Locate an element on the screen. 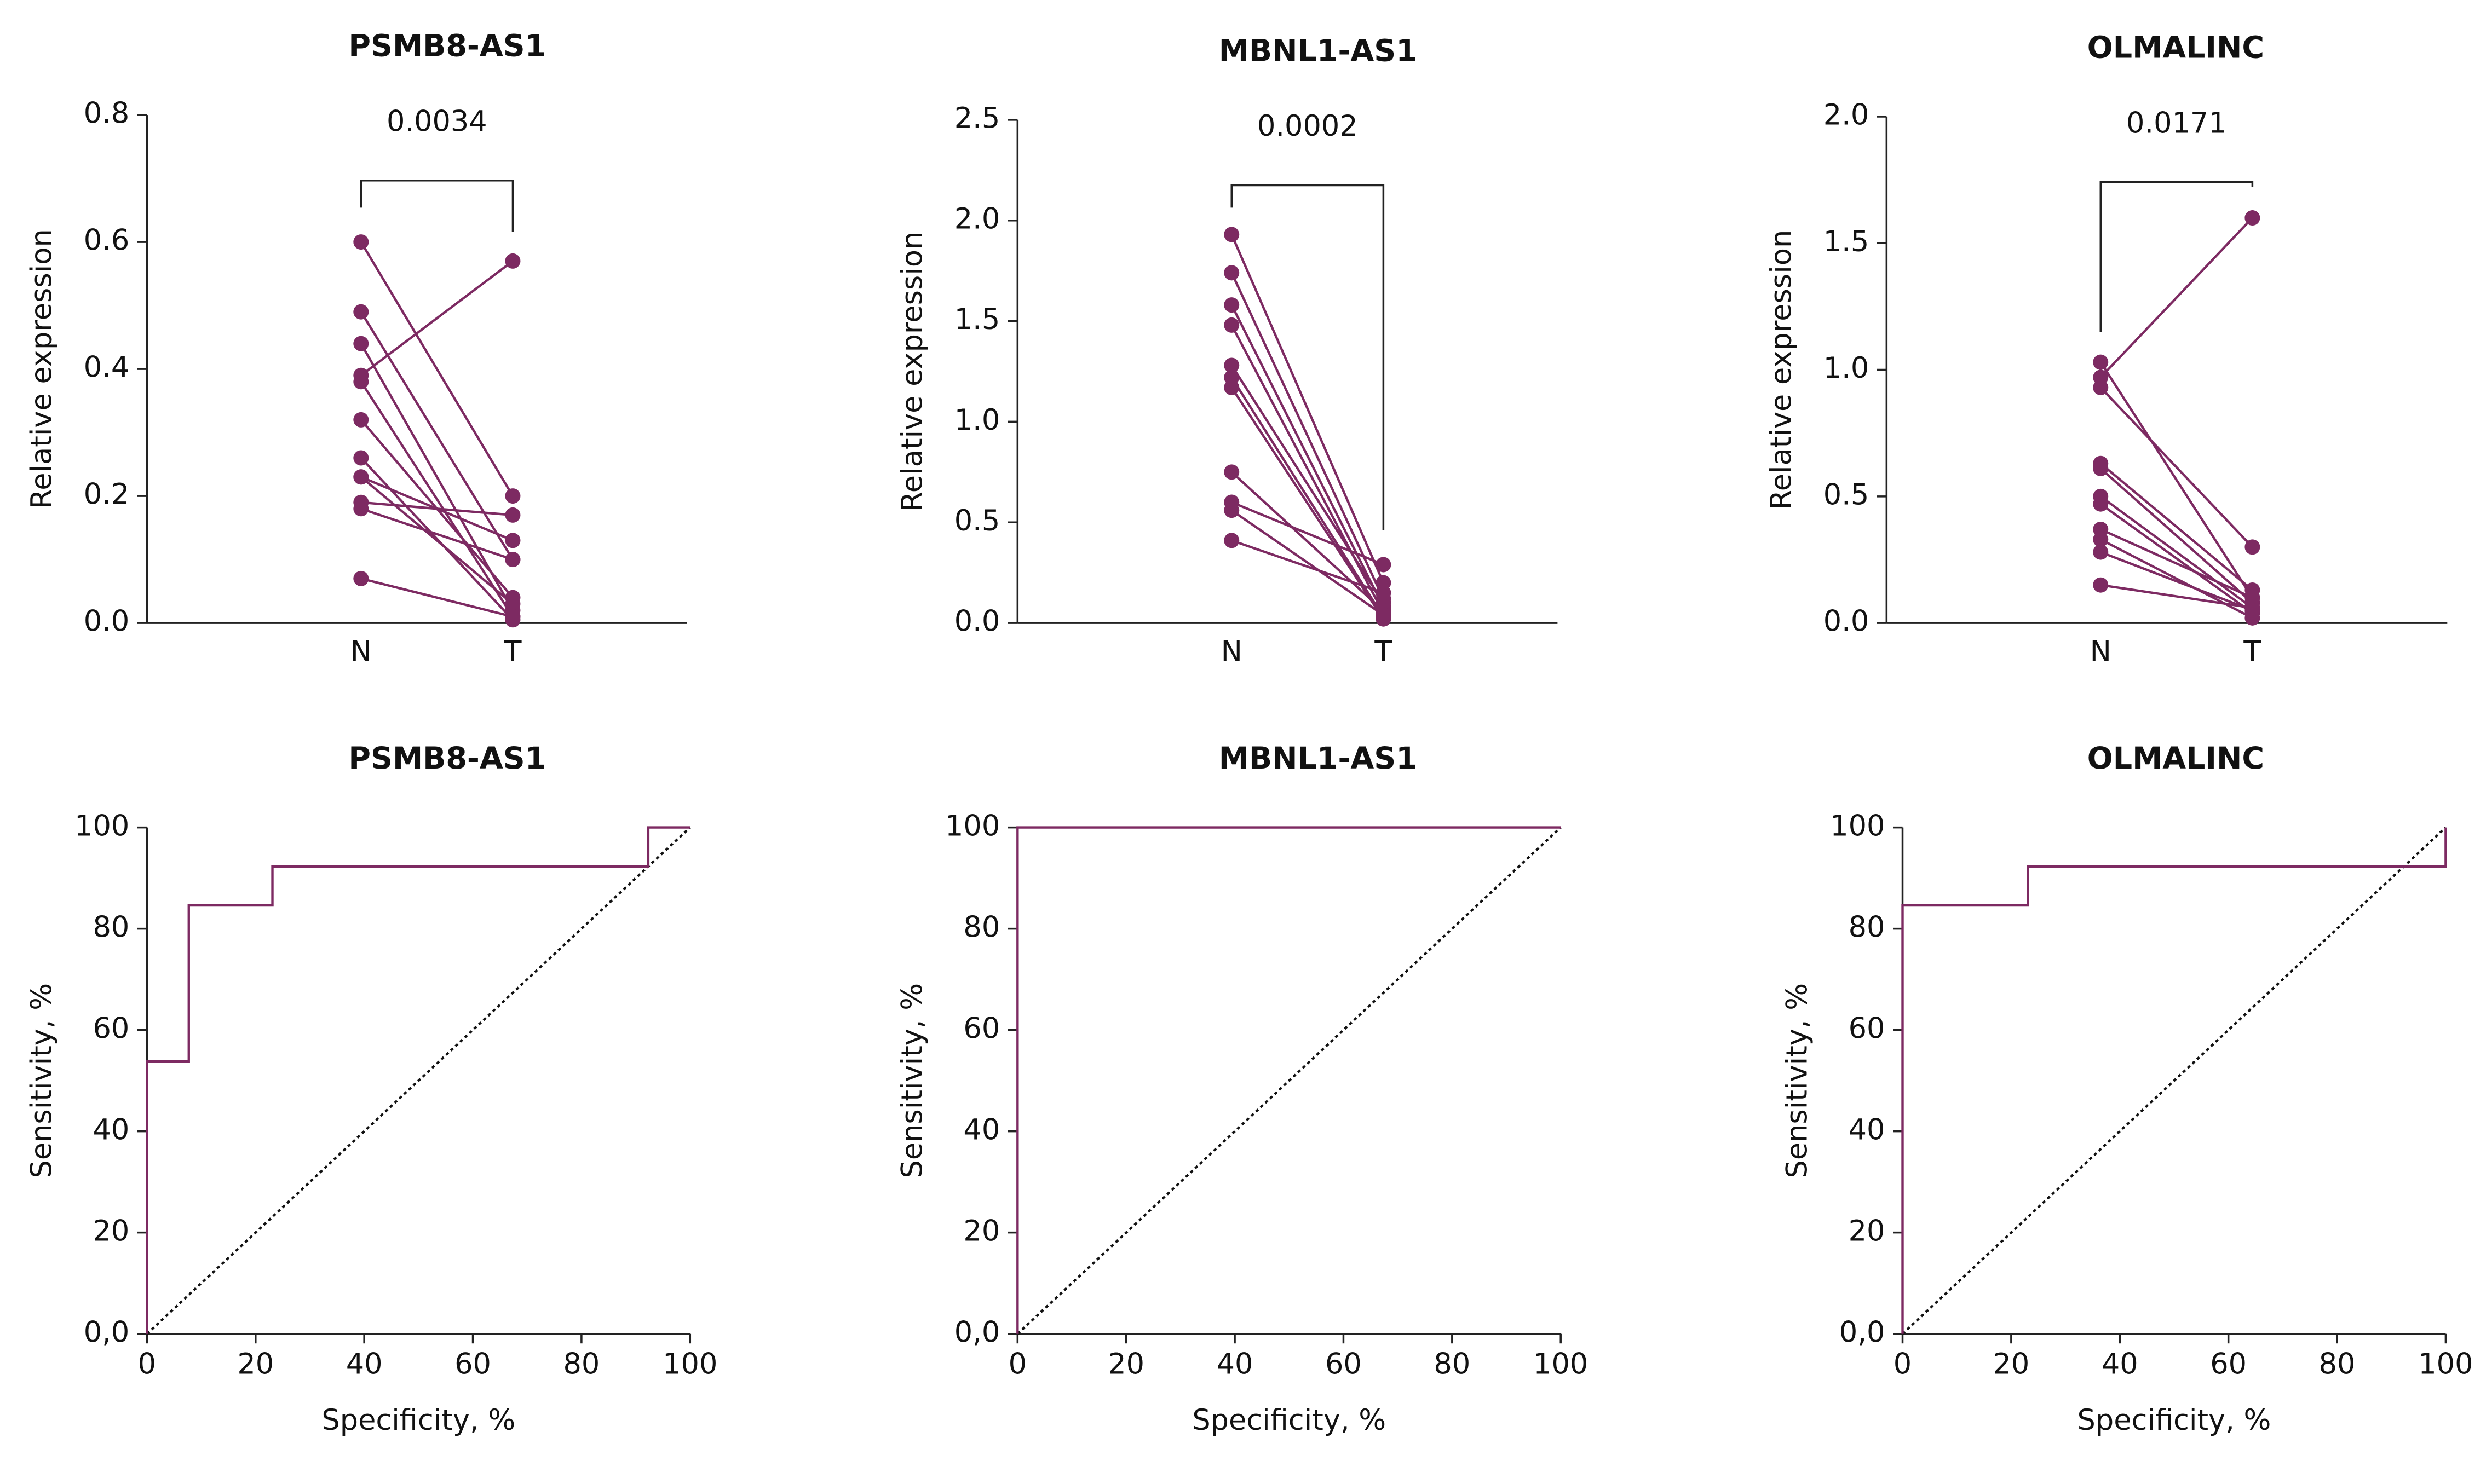 Image resolution: width=2492 pixels, height=1484 pixels. chart-title: MBNL1-AS1 is located at coordinates (1318, 50).